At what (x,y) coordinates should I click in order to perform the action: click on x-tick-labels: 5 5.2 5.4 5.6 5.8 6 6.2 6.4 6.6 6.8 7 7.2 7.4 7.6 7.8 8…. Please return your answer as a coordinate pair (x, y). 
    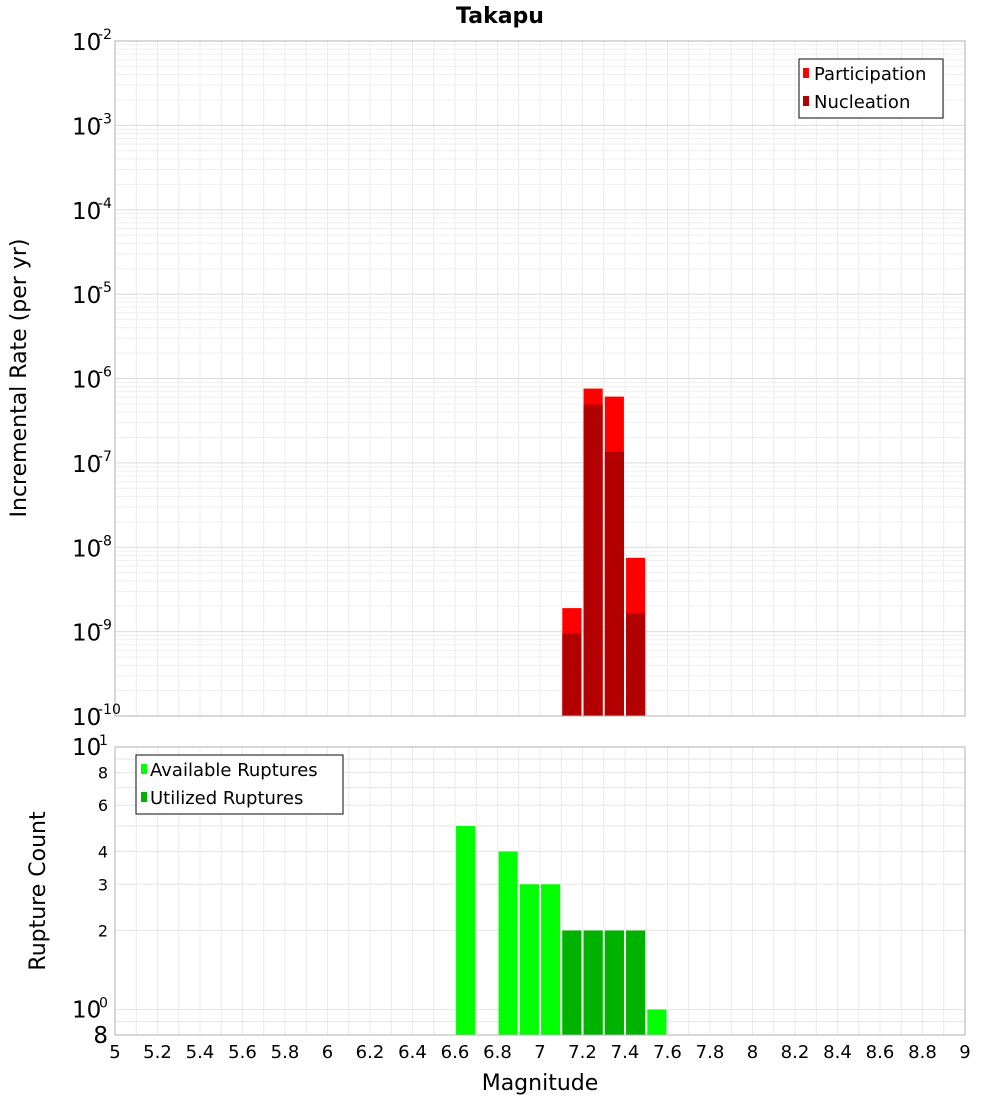
    Looking at the image, I should click on (539, 1052).